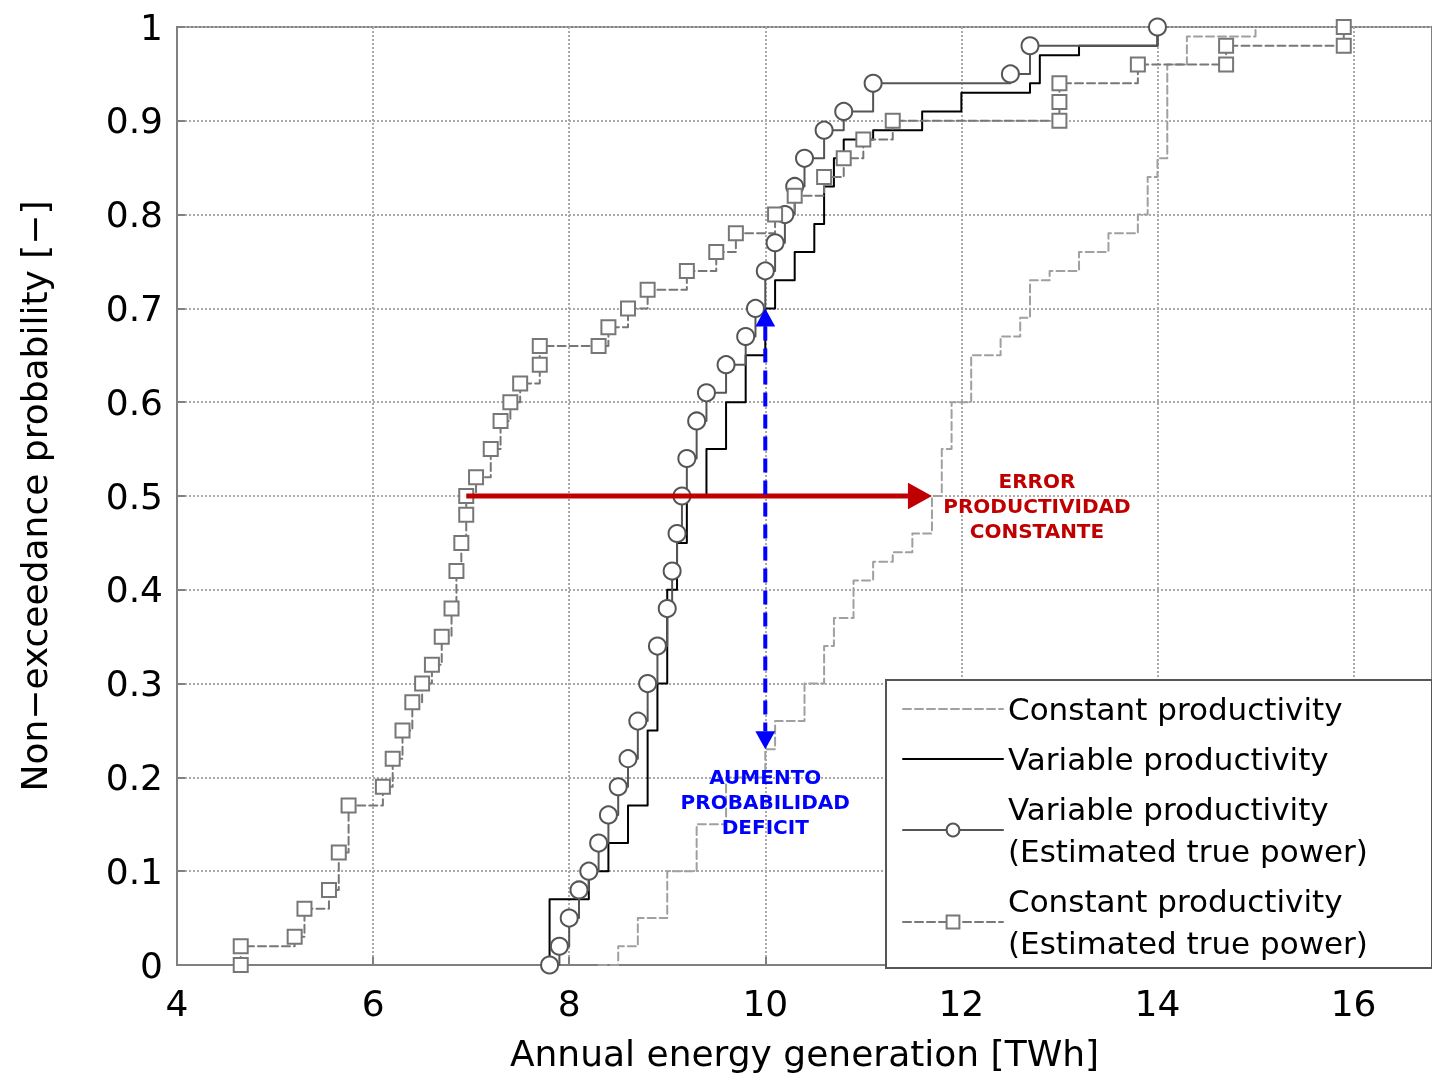 The image size is (1440, 1084). I want to click on x-axis-title: Annual energy generation [TWh], so click(804, 1053).